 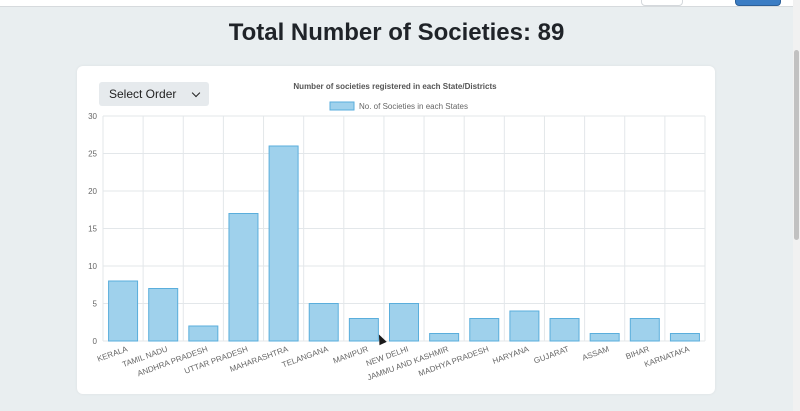 What do you see at coordinates (342, 106) in the screenshot?
I see `legend-swatch` at bounding box center [342, 106].